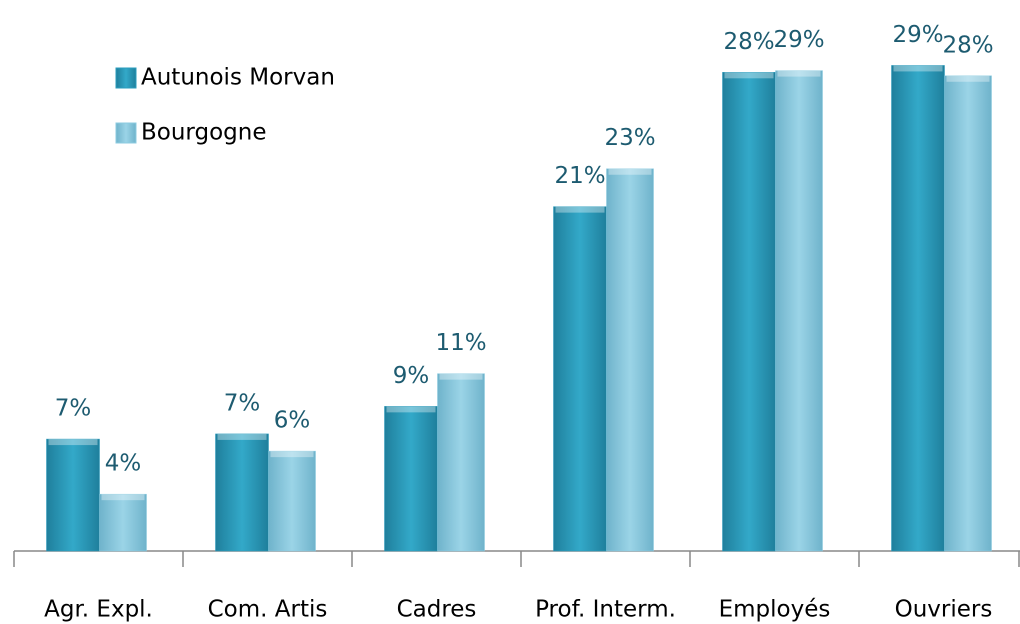 This screenshot has height=624, width=1020. Describe the element at coordinates (605, 610) in the screenshot. I see `x-tick-label: Prof. Interm.` at that location.